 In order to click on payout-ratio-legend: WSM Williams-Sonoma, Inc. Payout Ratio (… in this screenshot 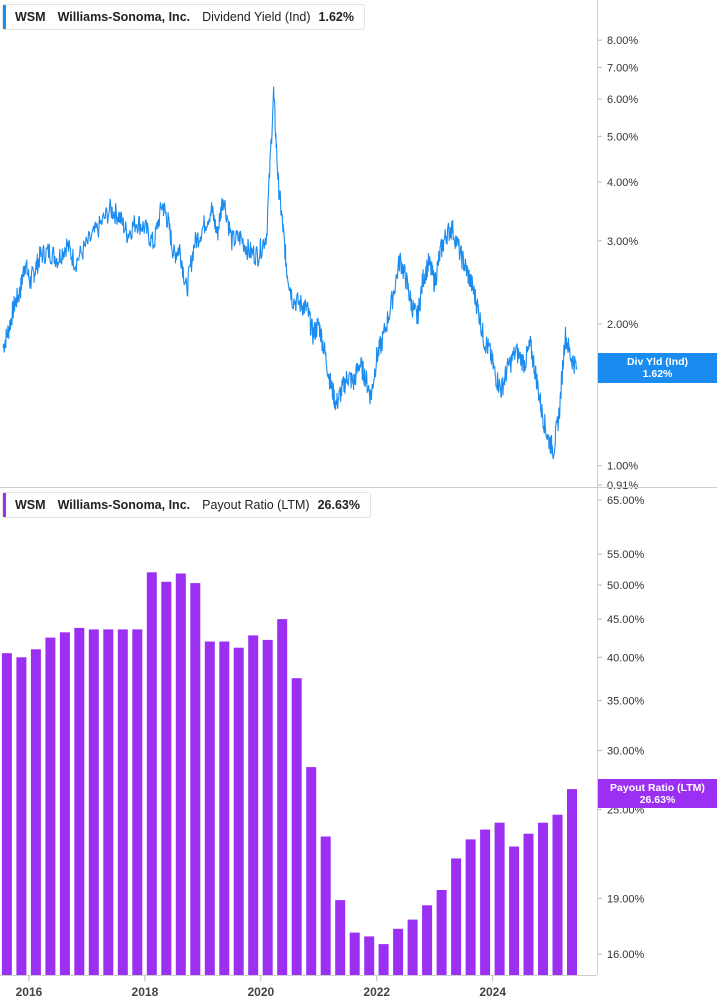, I will do `click(186, 505)`.